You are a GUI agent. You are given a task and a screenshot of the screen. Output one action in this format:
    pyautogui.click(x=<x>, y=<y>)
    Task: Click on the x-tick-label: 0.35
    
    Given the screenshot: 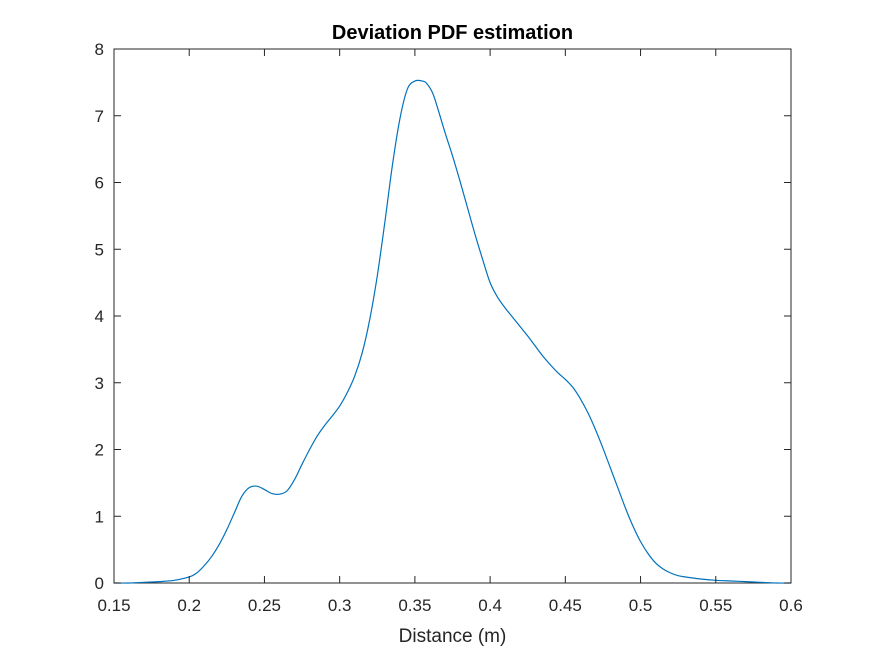 What is the action you would take?
    pyautogui.click(x=414, y=605)
    